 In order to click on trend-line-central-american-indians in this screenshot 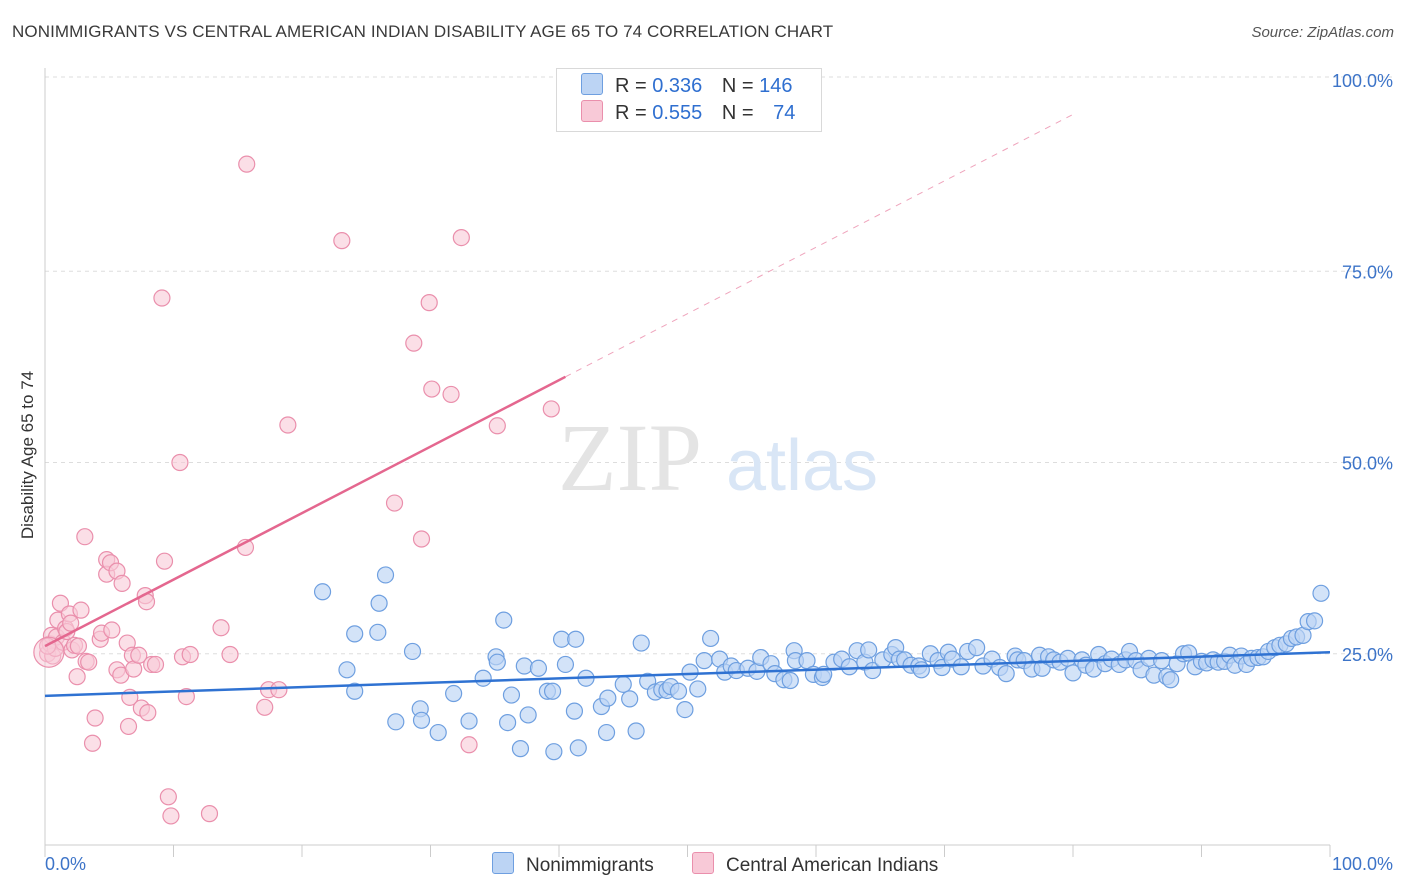, I will do `click(305, 511)`.